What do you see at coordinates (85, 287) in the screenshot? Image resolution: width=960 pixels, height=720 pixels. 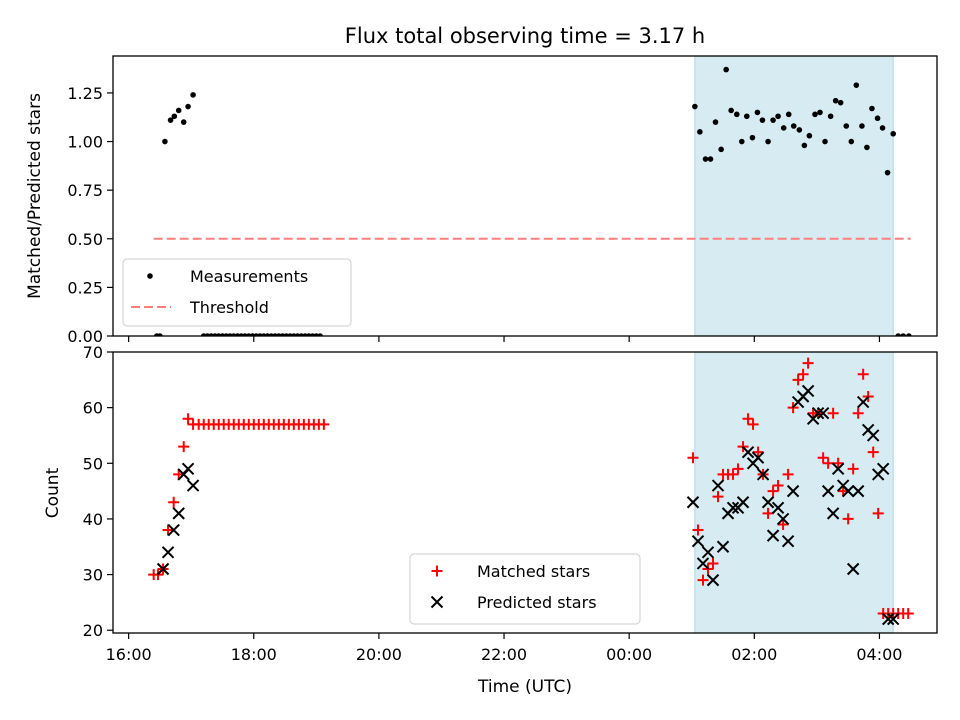 I see `top-y-tick-label: 0.25` at bounding box center [85, 287].